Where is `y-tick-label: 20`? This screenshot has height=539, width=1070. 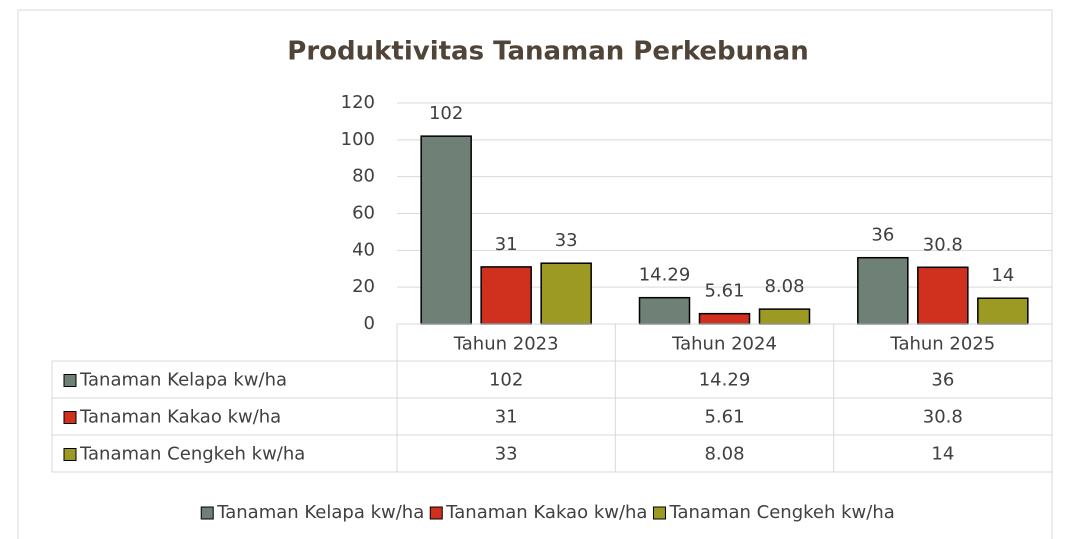
y-tick-label: 20 is located at coordinates (363, 286).